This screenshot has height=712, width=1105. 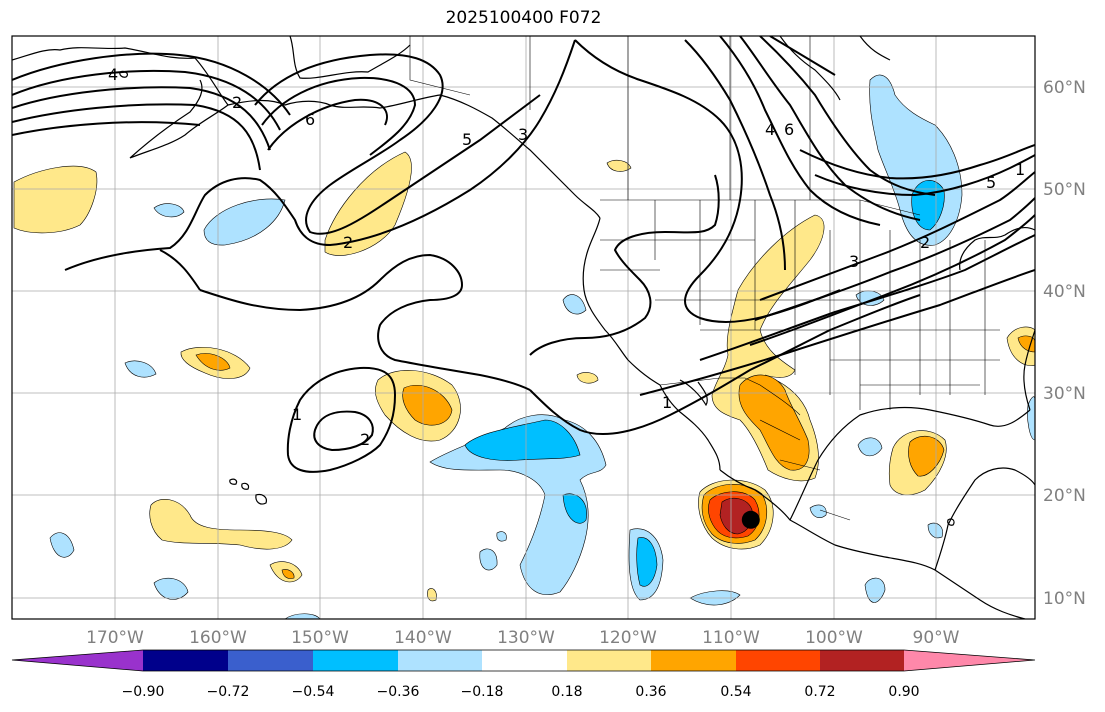 I want to click on lat-label: 50°N, so click(x=1064, y=190).